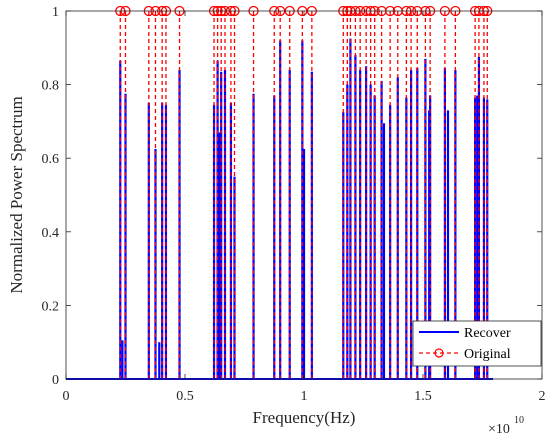 The image size is (550, 439). What do you see at coordinates (519, 420) in the screenshot?
I see `x-multiplier-exponent: 10` at bounding box center [519, 420].